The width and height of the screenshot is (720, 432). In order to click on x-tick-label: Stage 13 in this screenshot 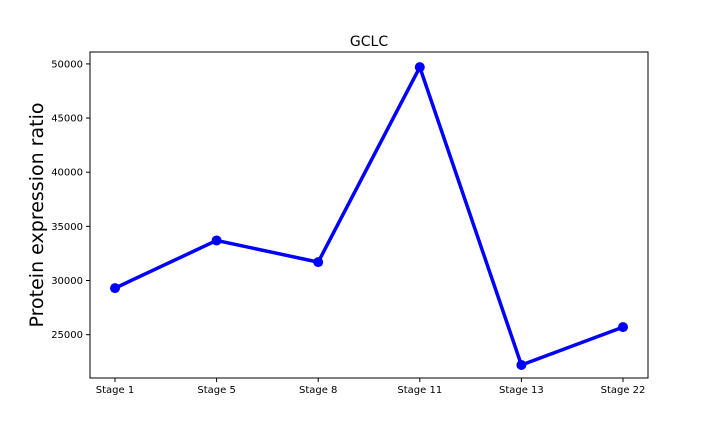, I will do `click(521, 390)`.